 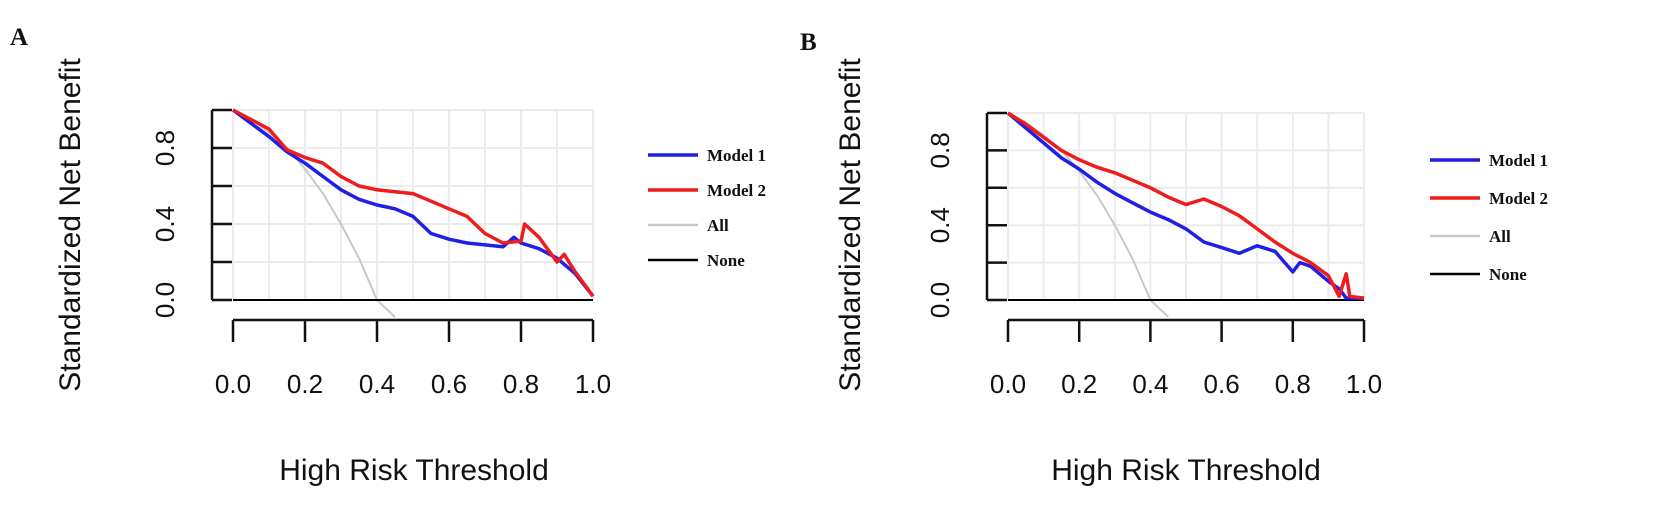 I want to click on panel-label: B, so click(x=808, y=42).